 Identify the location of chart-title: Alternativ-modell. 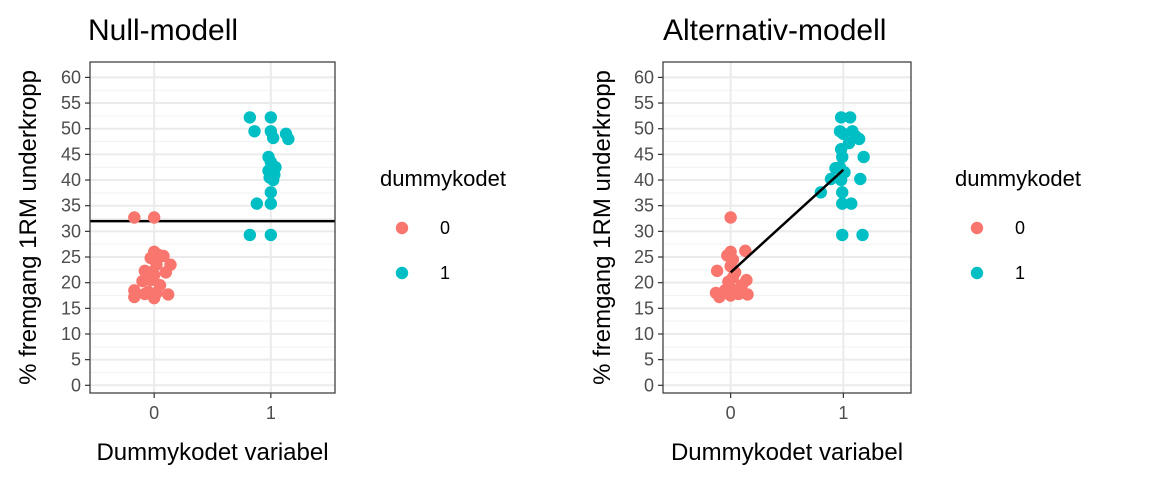
(774, 30).